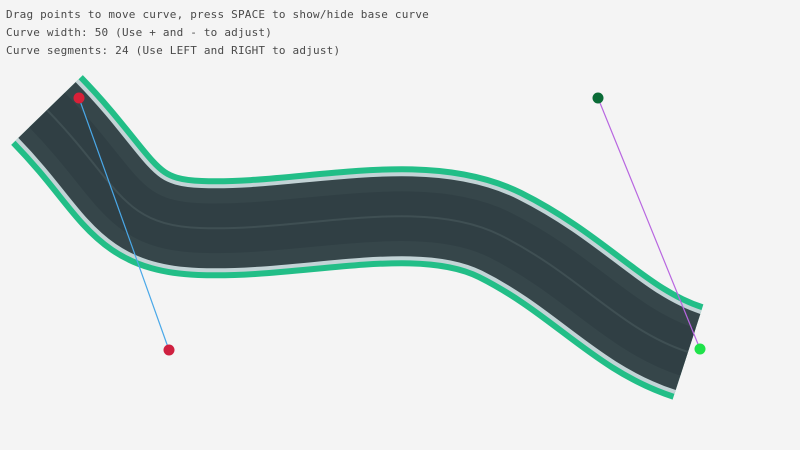  Describe the element at coordinates (649, 223) in the screenshot. I see `end-handle-line` at that location.